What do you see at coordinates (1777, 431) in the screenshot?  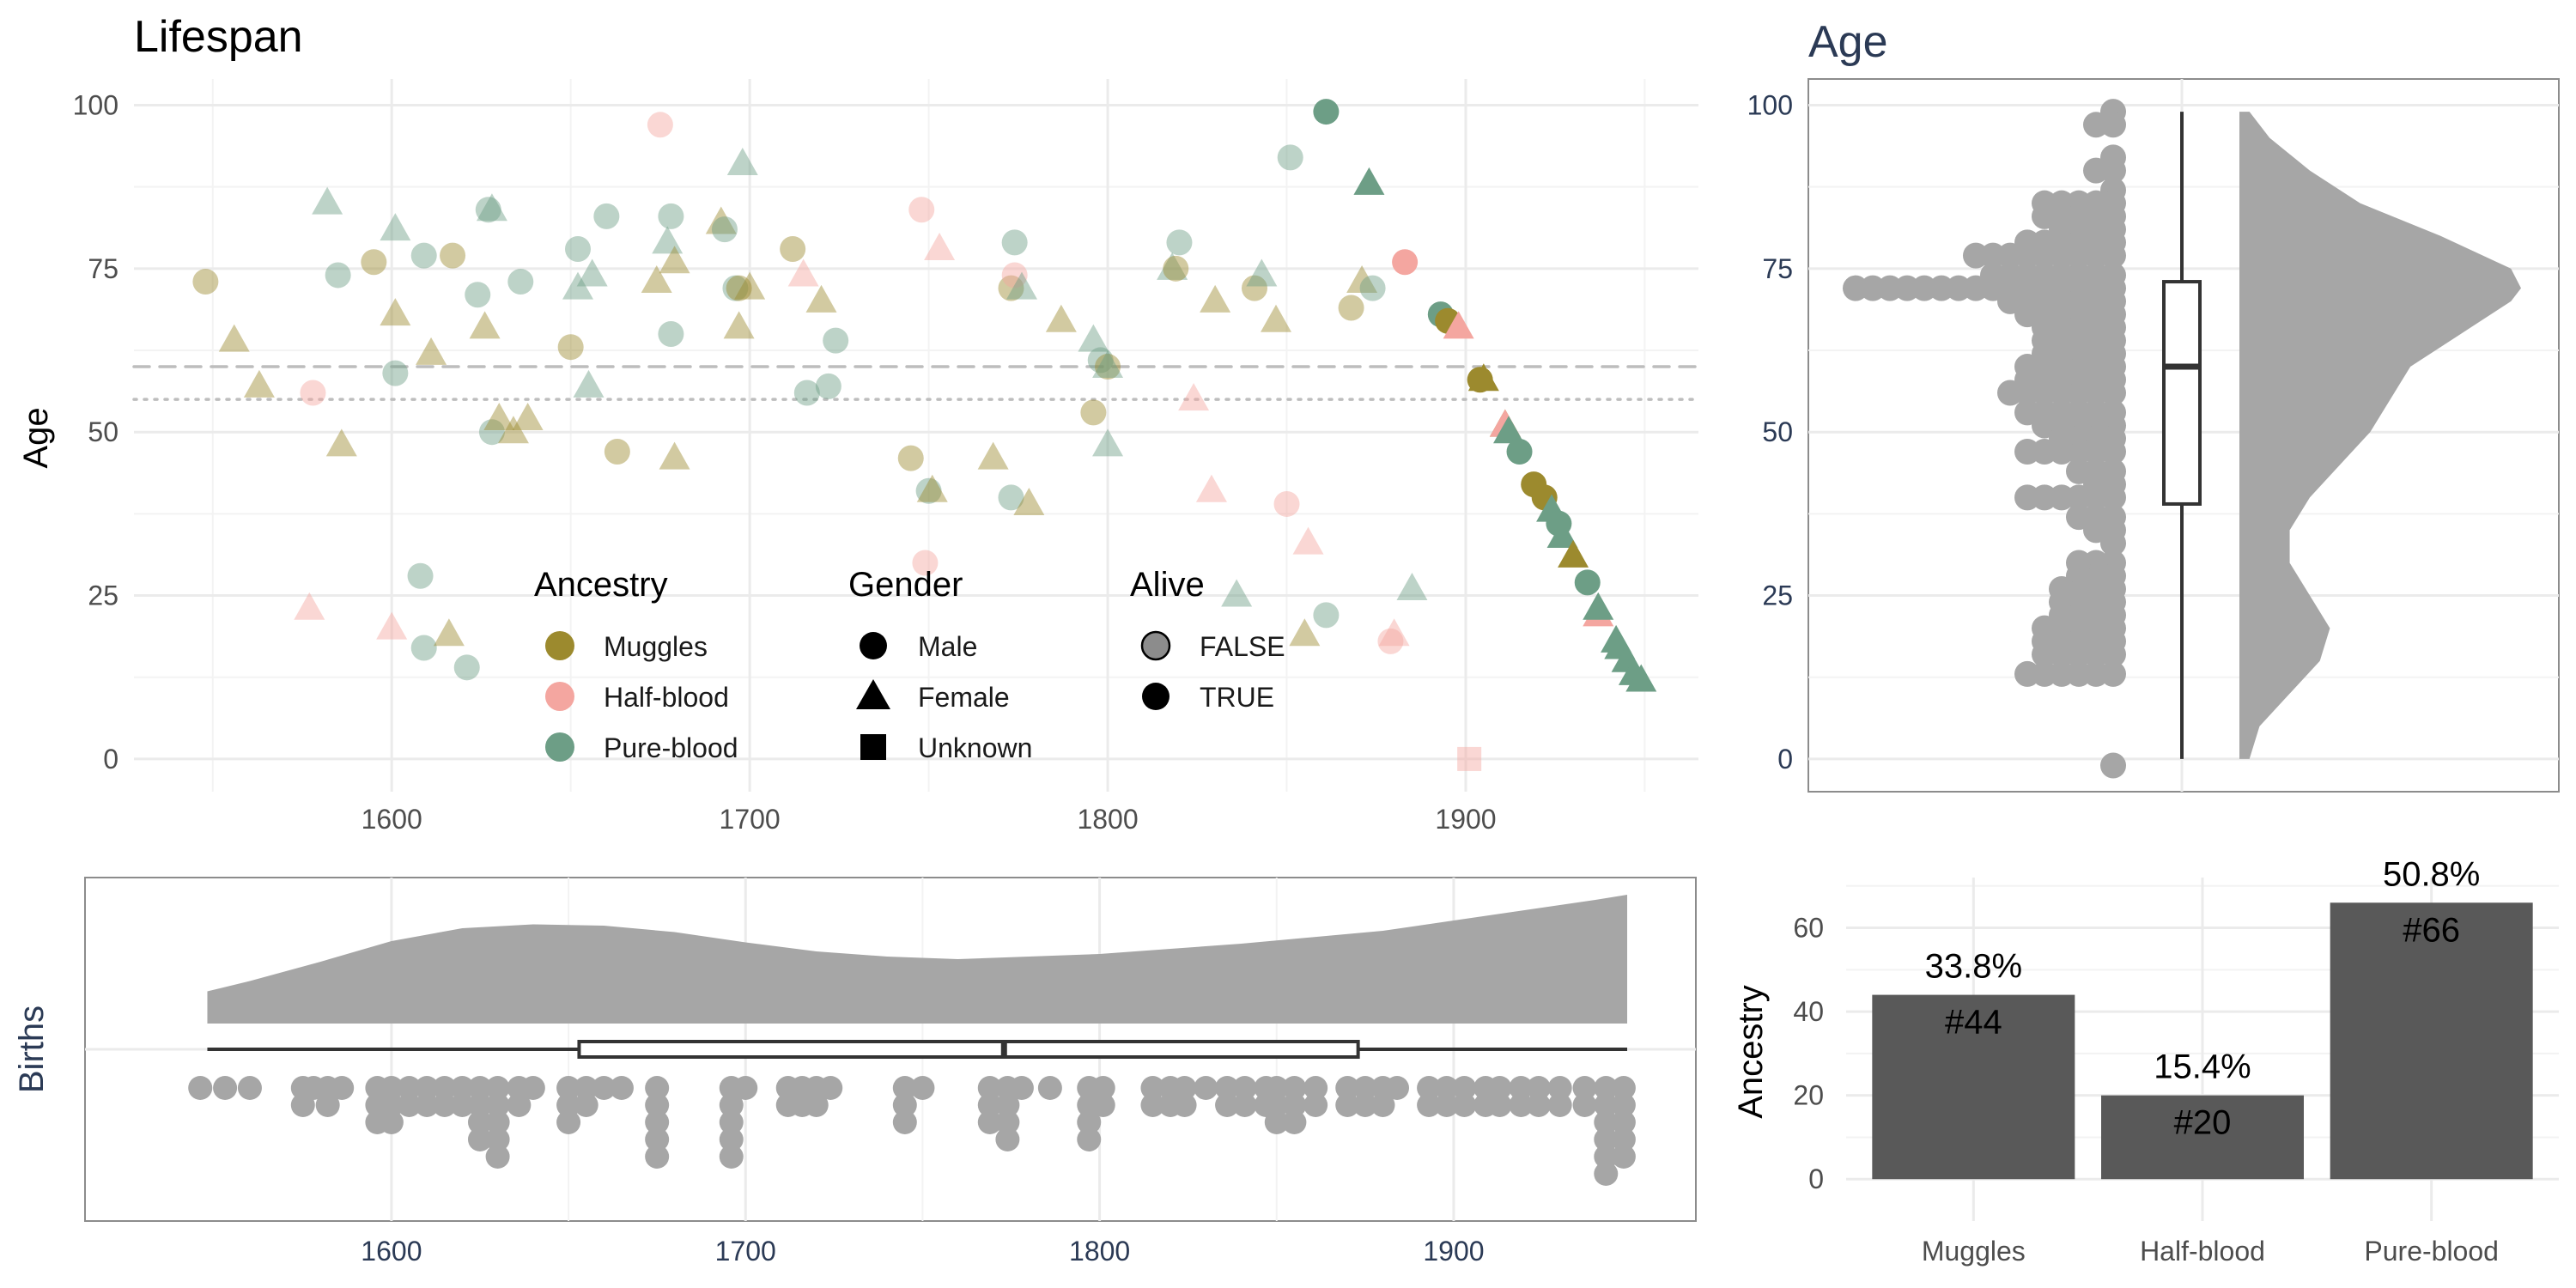 I see `age-y-tick-label: 50` at bounding box center [1777, 431].